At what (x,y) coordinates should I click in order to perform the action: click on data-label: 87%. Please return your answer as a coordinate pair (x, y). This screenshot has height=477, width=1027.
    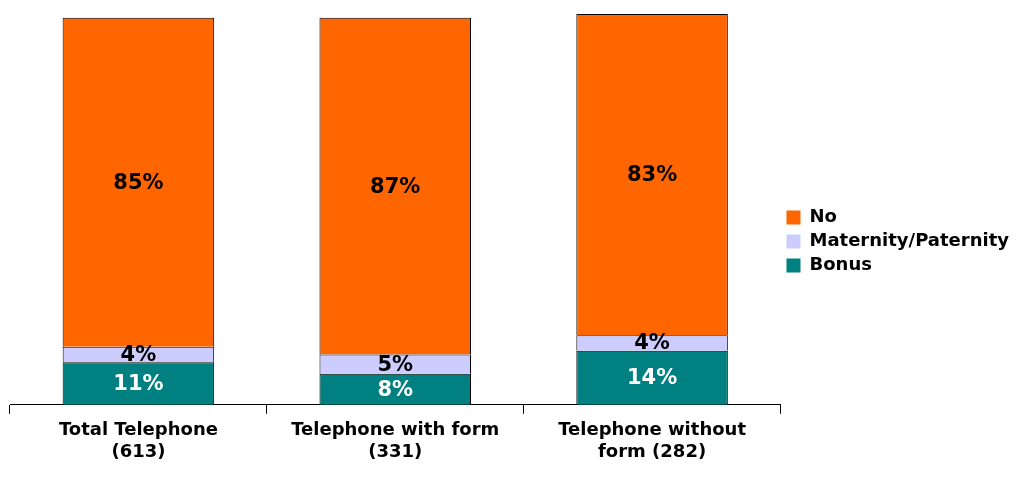
    Looking at the image, I should click on (395, 185).